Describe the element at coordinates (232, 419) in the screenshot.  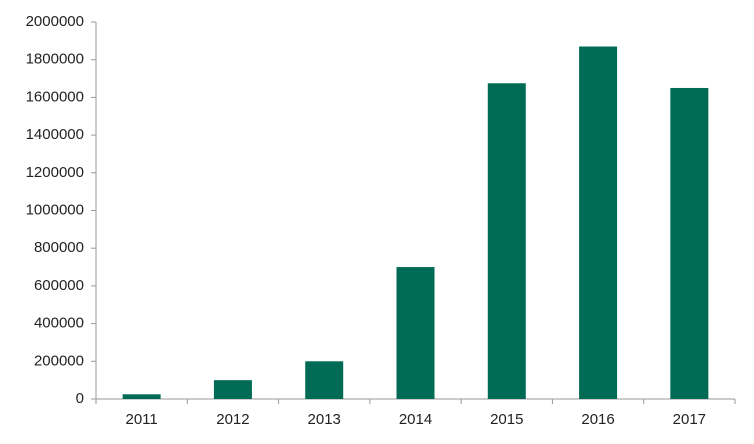
I see `x-tick-label: 2012` at that location.